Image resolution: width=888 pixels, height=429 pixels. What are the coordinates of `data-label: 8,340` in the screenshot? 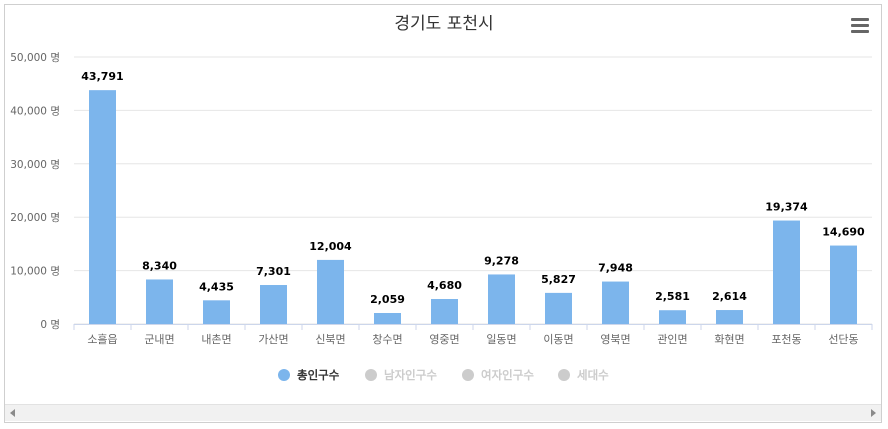 It's located at (159, 265).